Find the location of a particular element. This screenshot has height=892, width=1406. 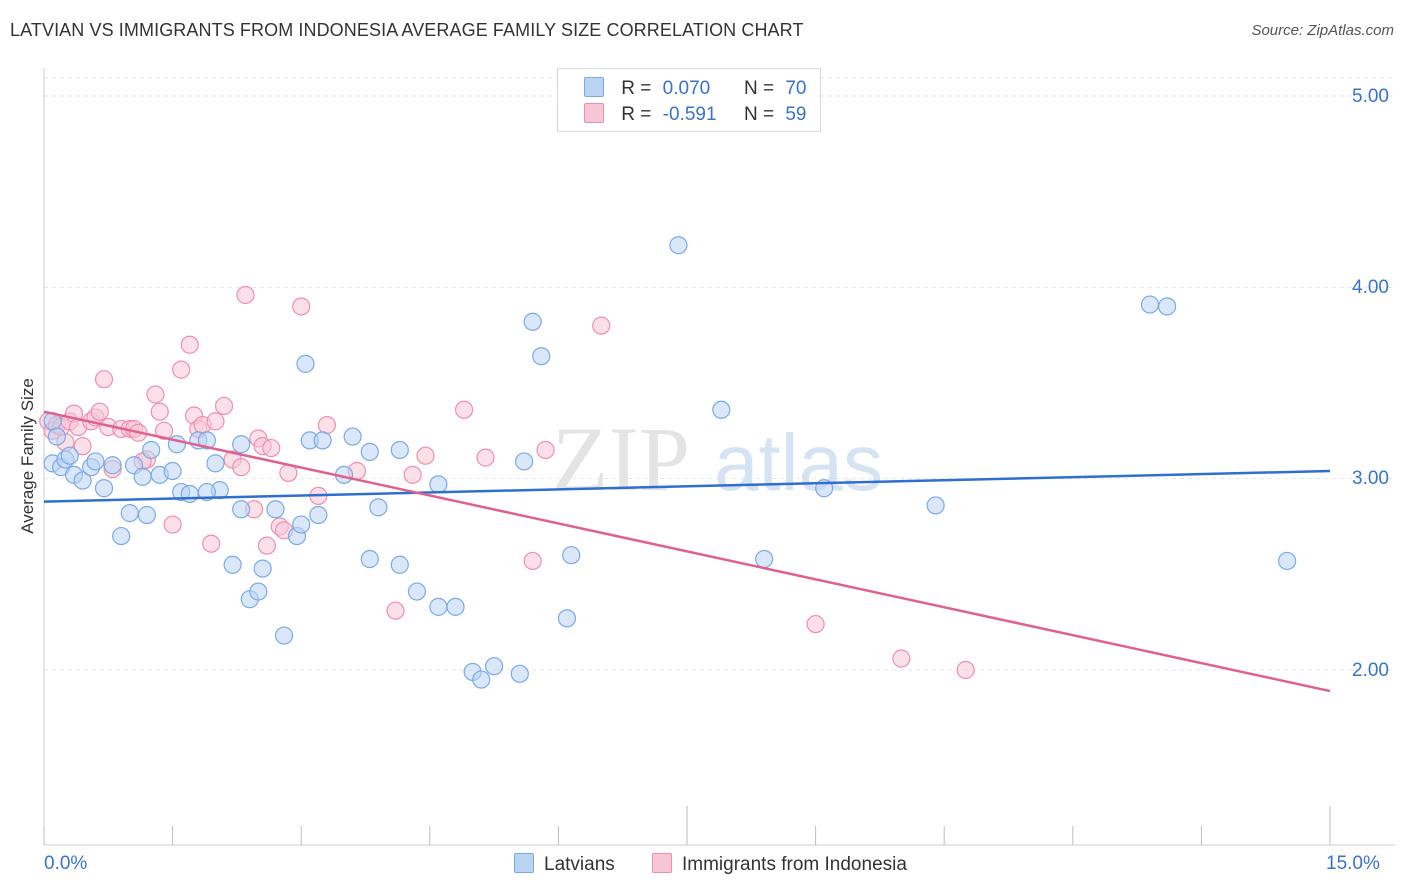

legend-row-latvians: R = 0.070 N = 70 is located at coordinates (695, 88).